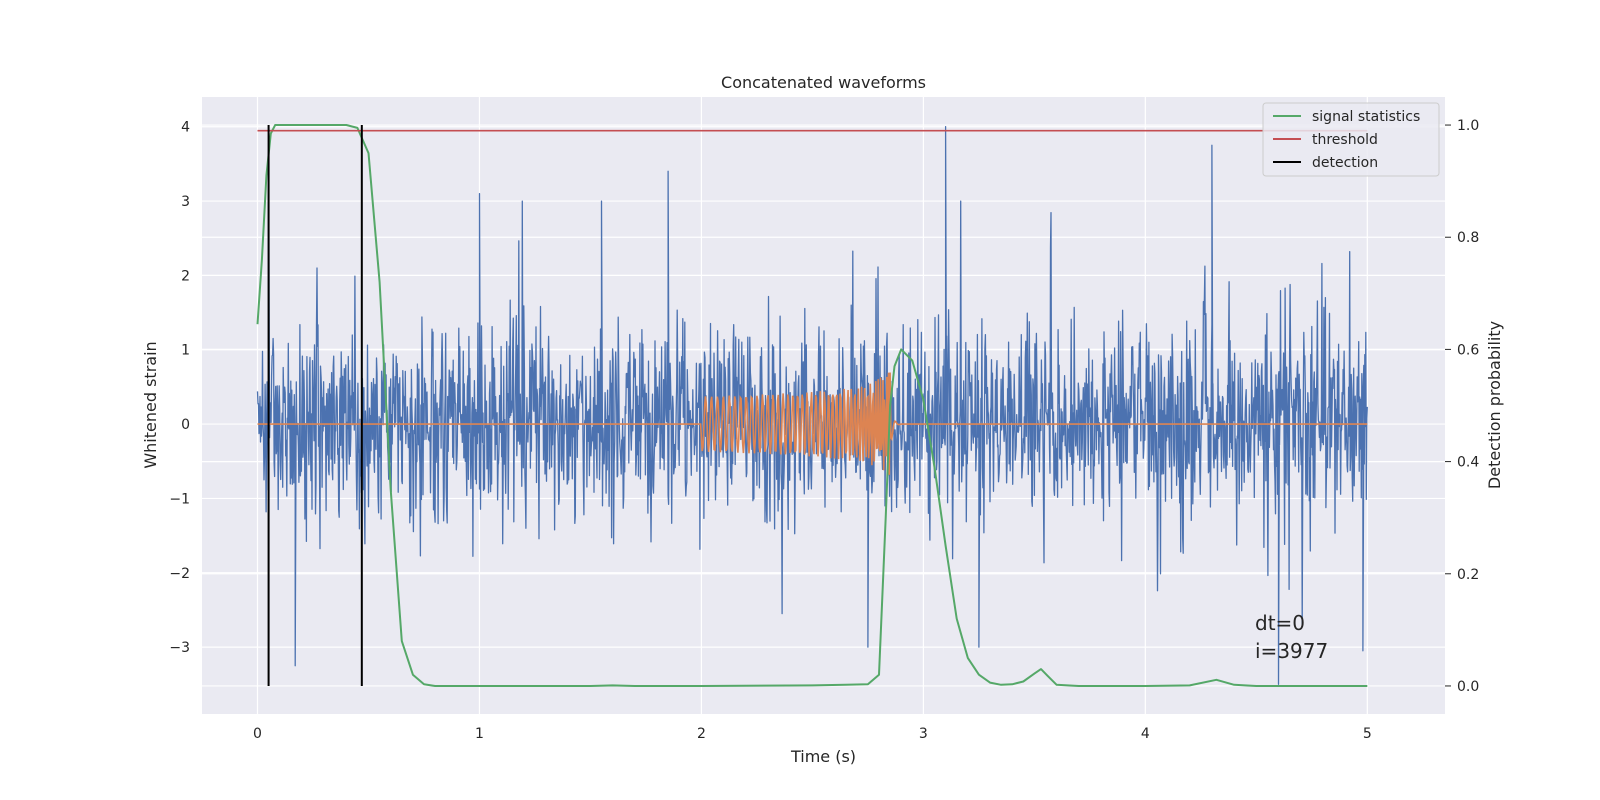  I want to click on y-left-tick-label: 4, so click(185, 128).